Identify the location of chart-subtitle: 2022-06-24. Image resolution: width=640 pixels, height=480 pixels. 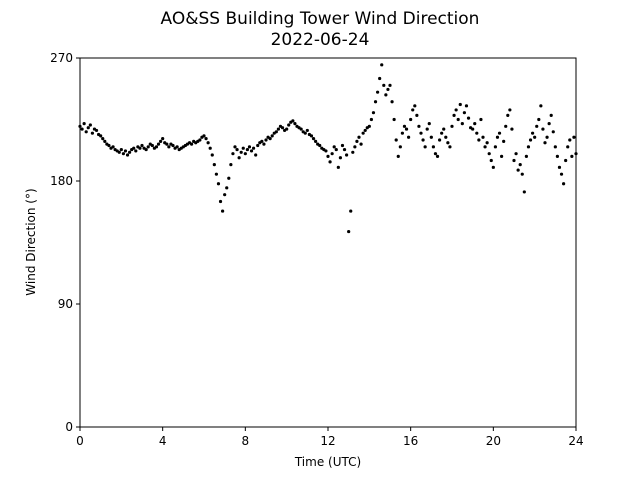
(320, 40).